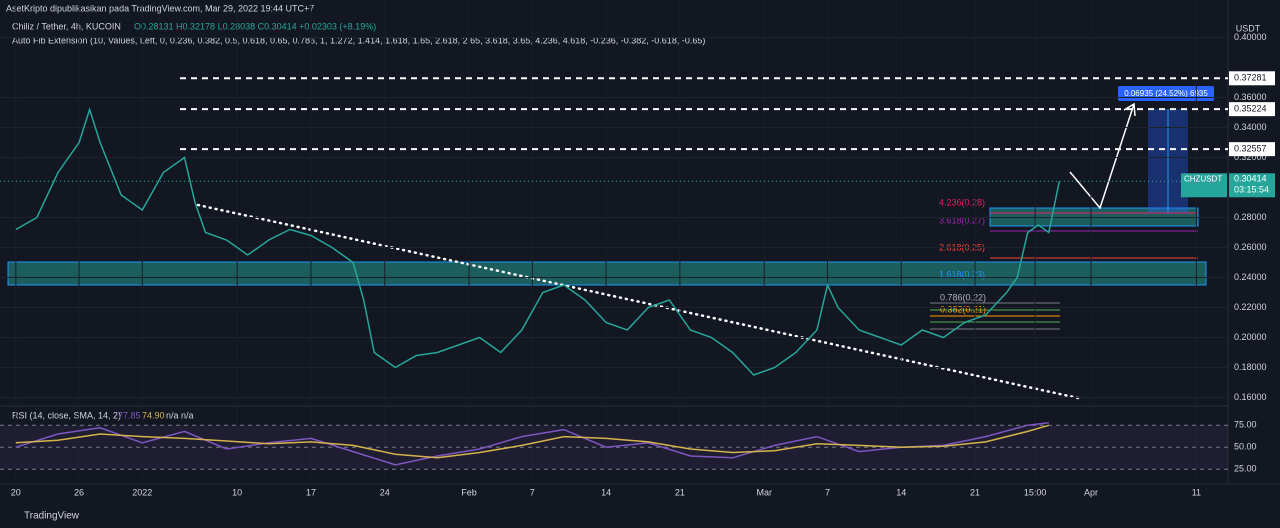 The image size is (1280, 528). Describe the element at coordinates (1250, 179) in the screenshot. I see `price-label: 0.30414` at that location.